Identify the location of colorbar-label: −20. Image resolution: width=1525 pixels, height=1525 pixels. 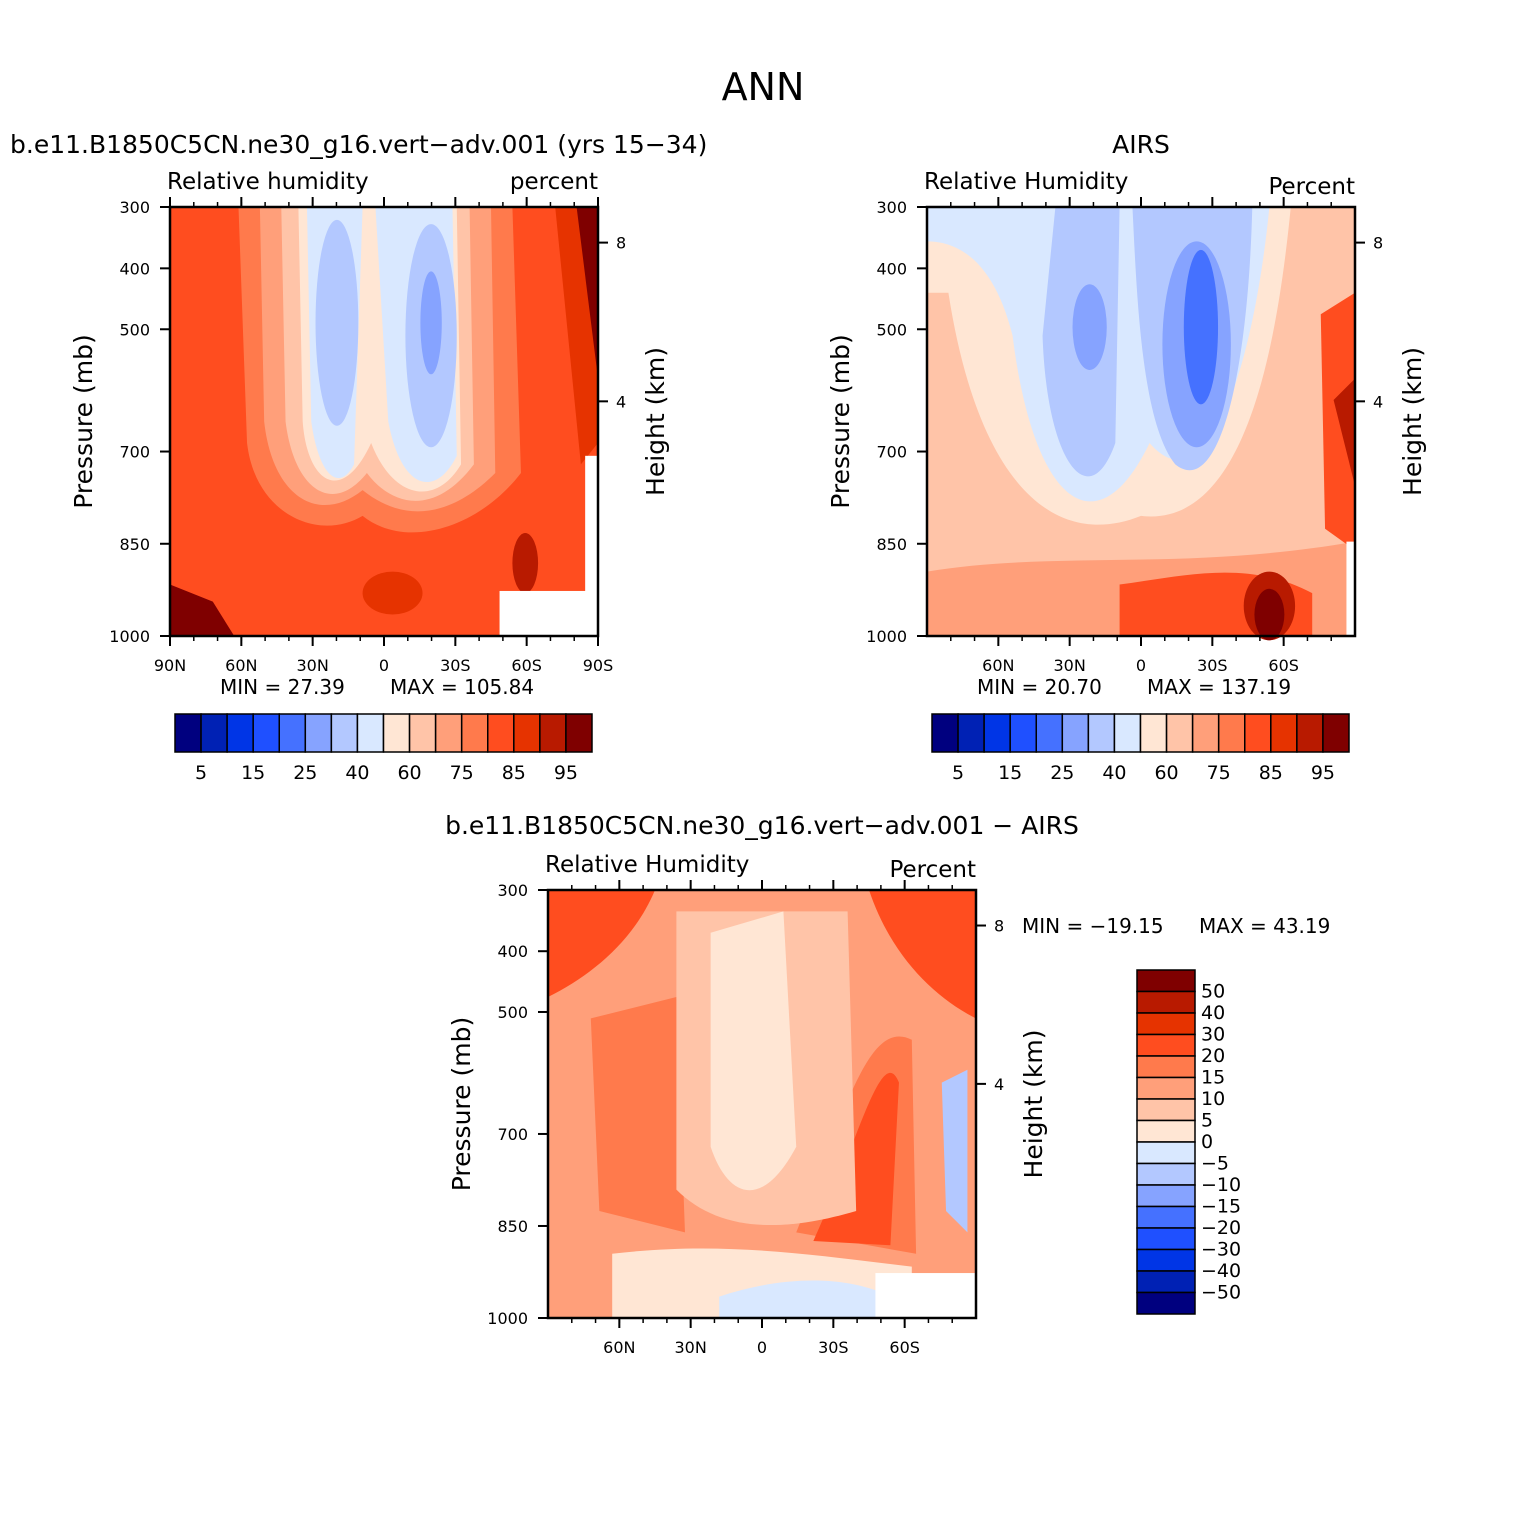
(1221, 1228).